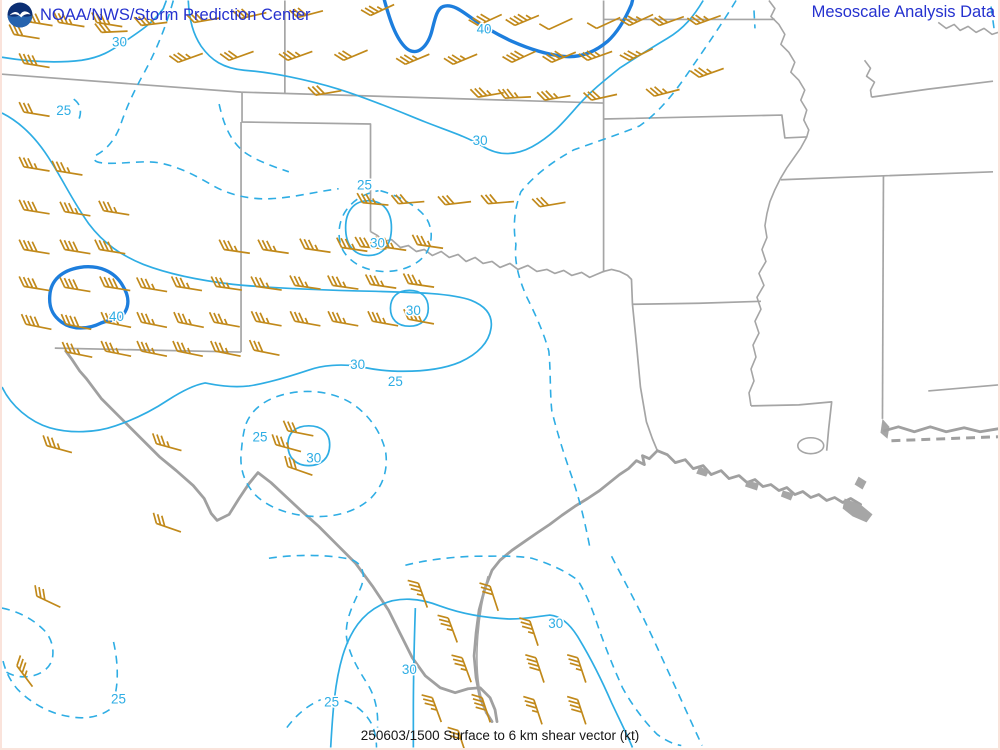 This screenshot has height=750, width=1000. Describe the element at coordinates (77, 110) in the screenshot. I see `contour-25-tiny-arc` at that location.